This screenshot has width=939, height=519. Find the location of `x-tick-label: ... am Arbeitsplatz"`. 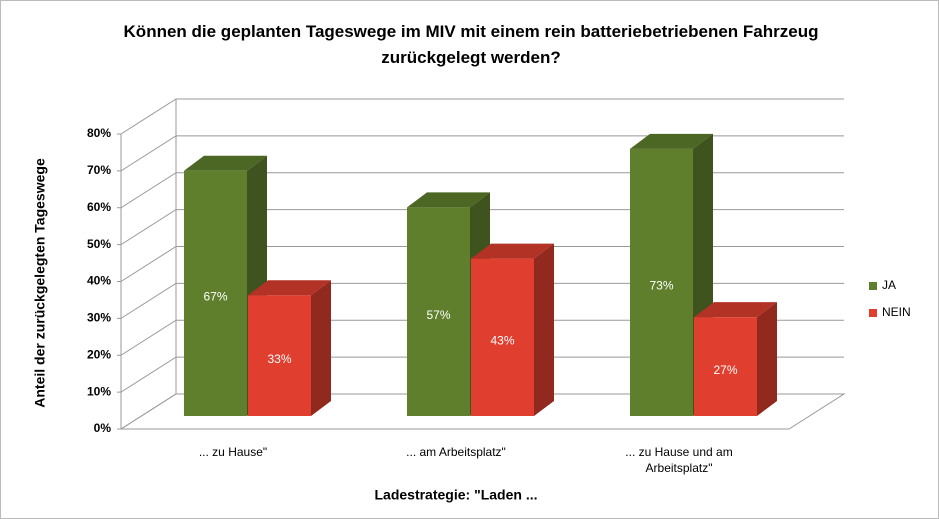

x-tick-label: ... am Arbeitsplatz" is located at coordinates (456, 452).